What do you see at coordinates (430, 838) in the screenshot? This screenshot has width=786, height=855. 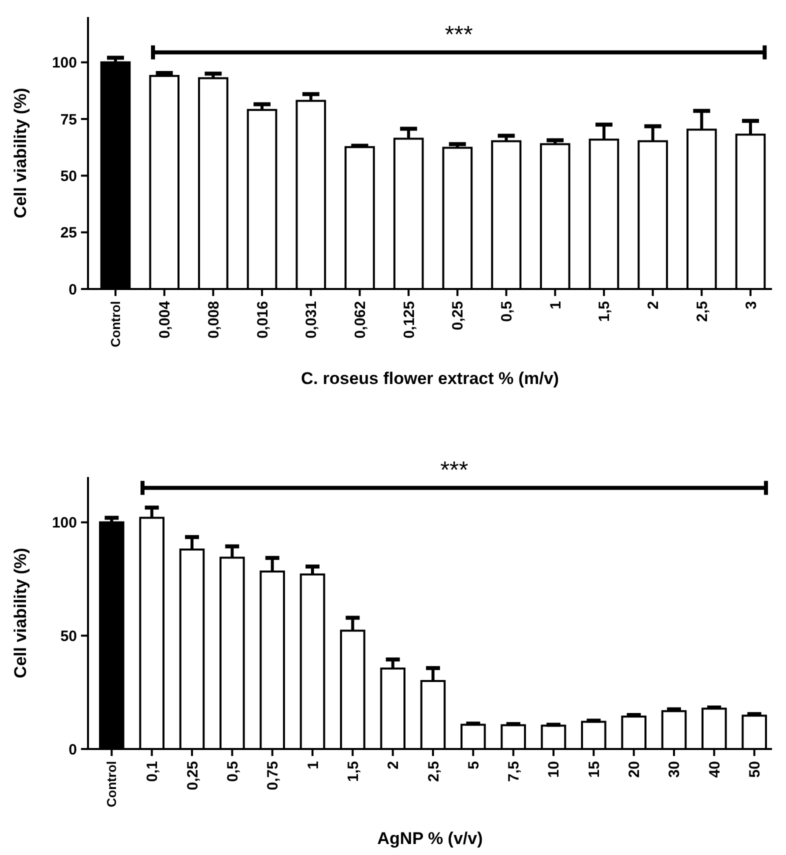 I see `x-axis-title: AgNP % (v/v)` at bounding box center [430, 838].